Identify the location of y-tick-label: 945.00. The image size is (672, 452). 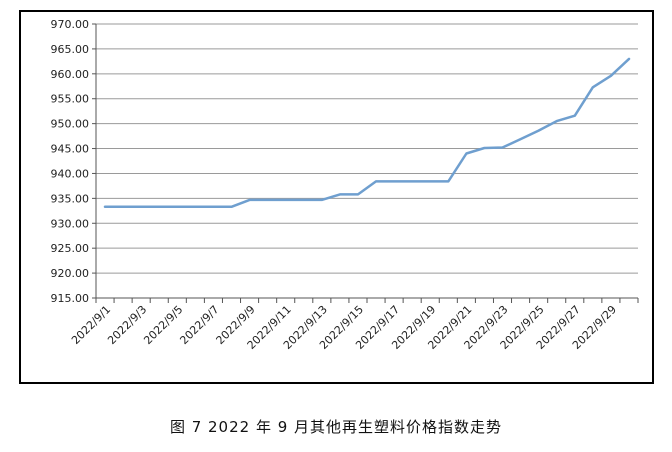
(70, 149).